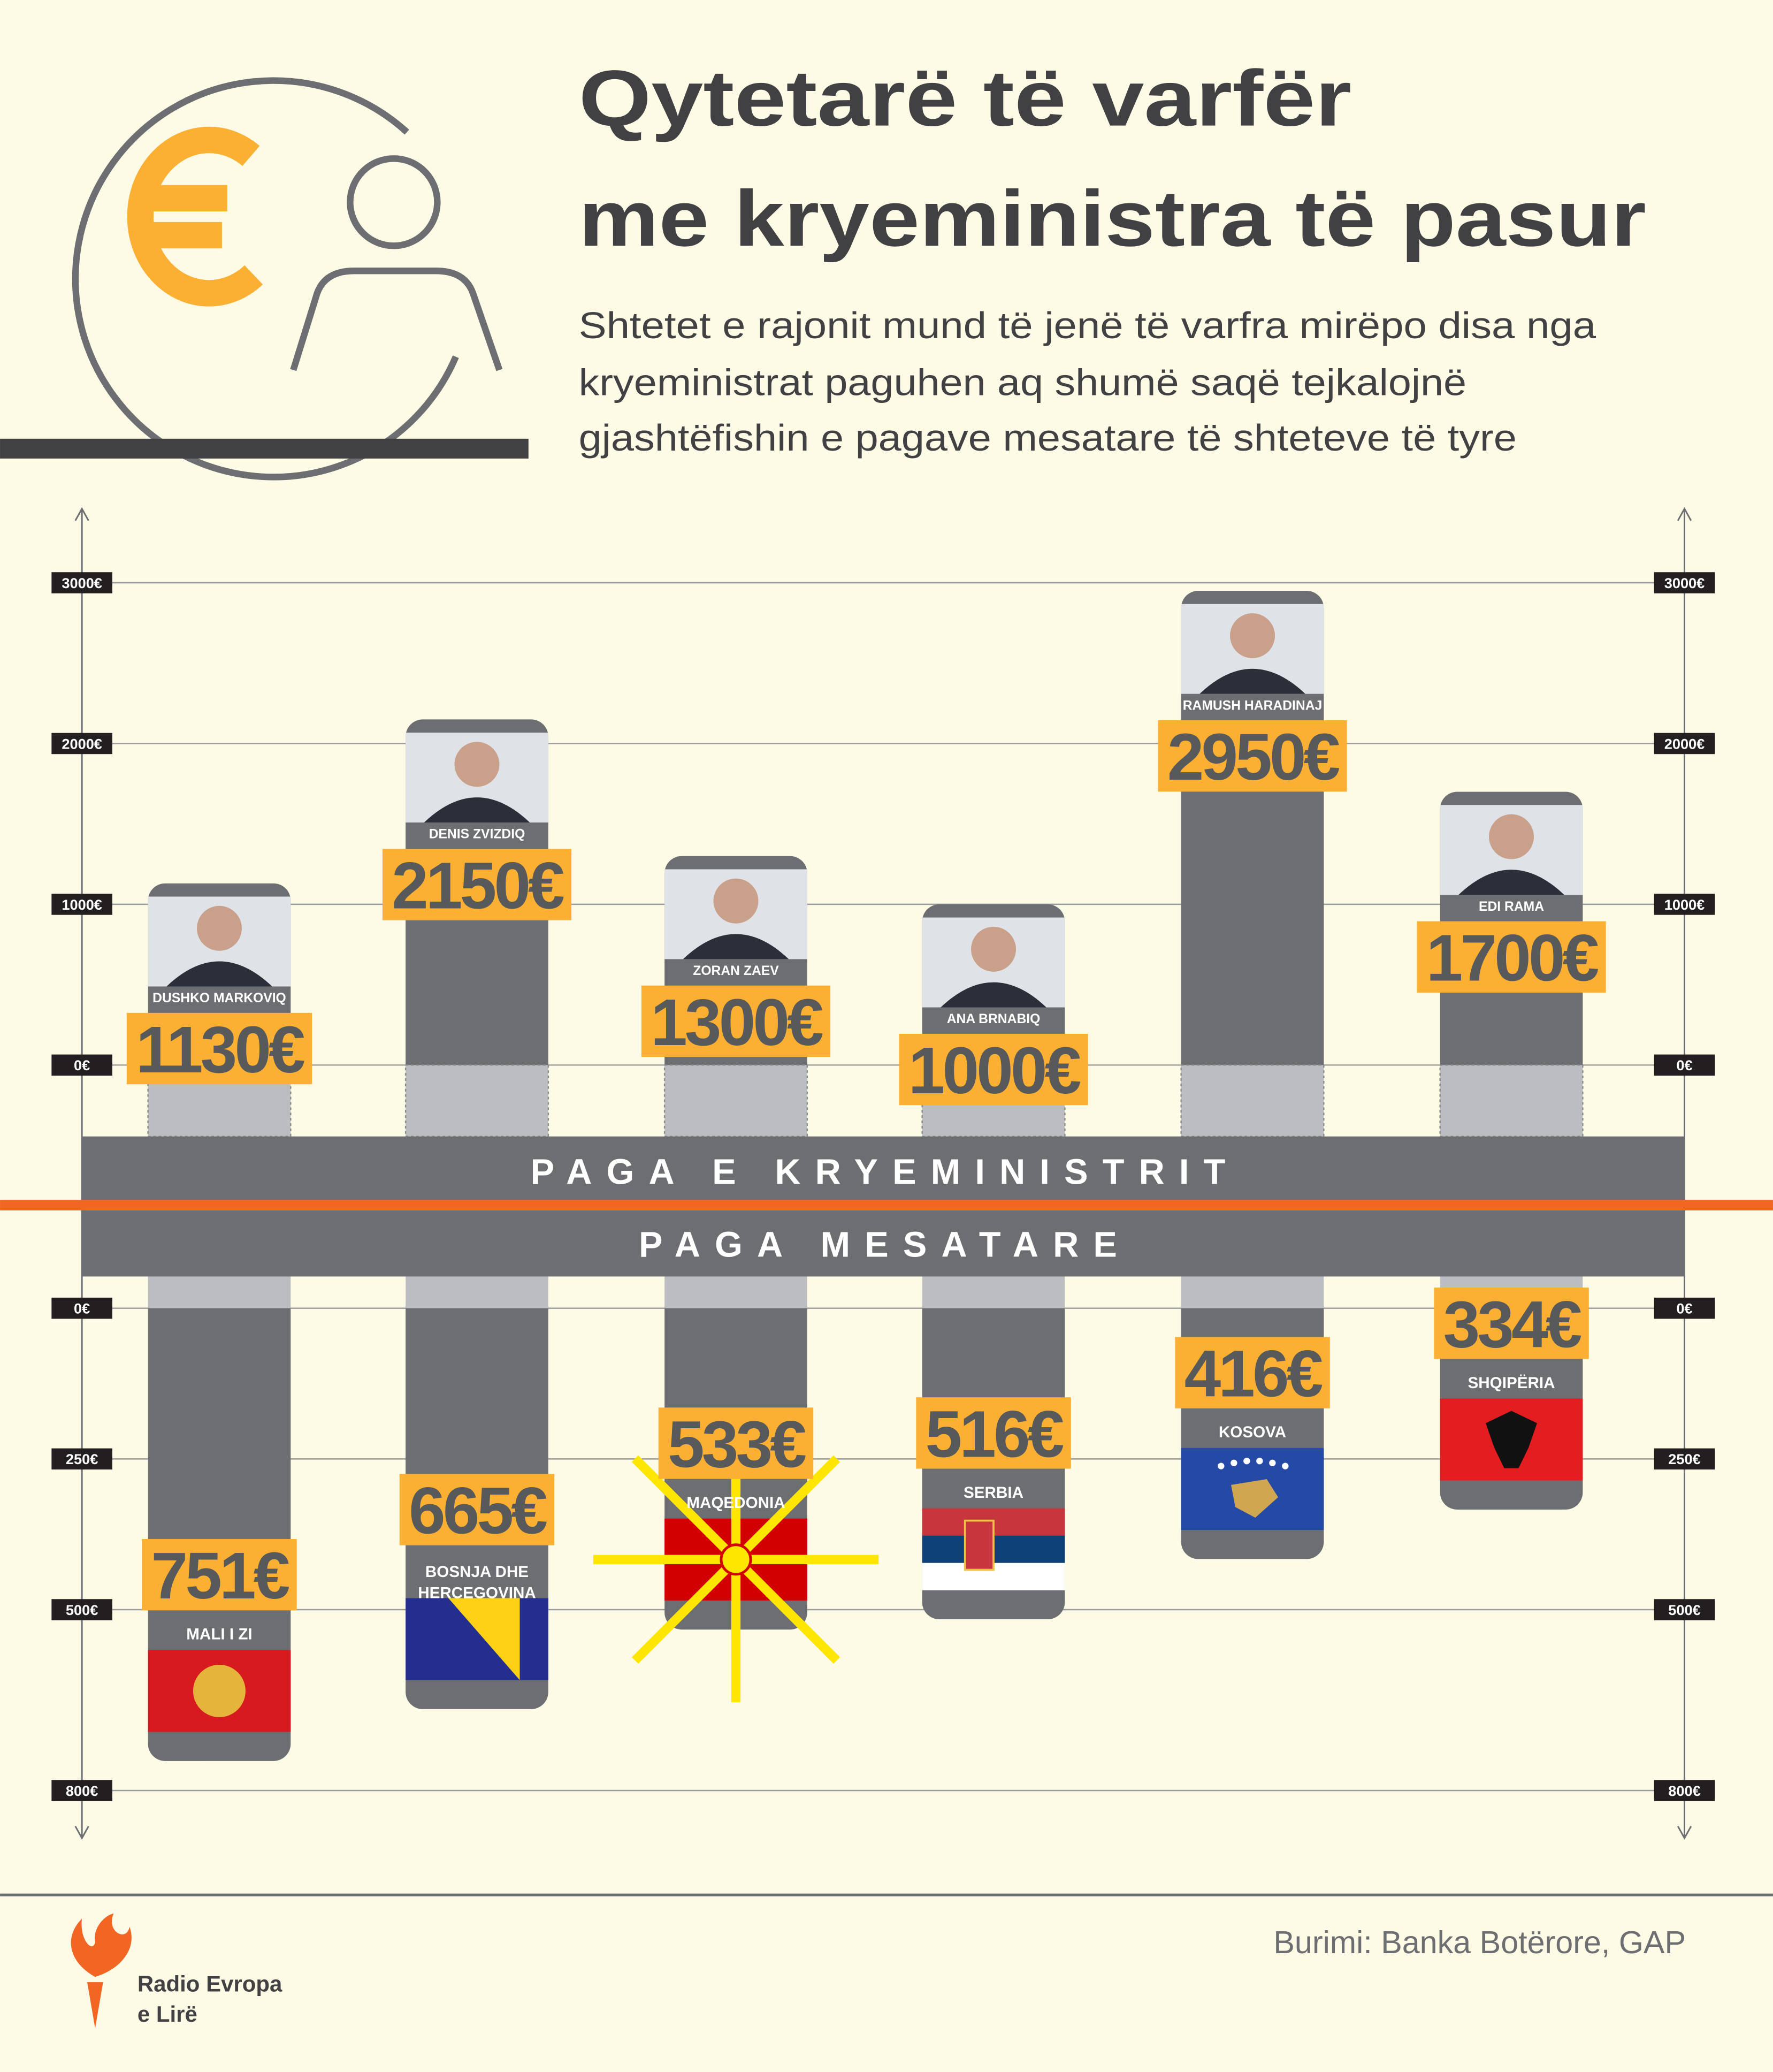 Image resolution: width=1773 pixels, height=2072 pixels. I want to click on title-line: me kryeministra të pasur, so click(1113, 219).